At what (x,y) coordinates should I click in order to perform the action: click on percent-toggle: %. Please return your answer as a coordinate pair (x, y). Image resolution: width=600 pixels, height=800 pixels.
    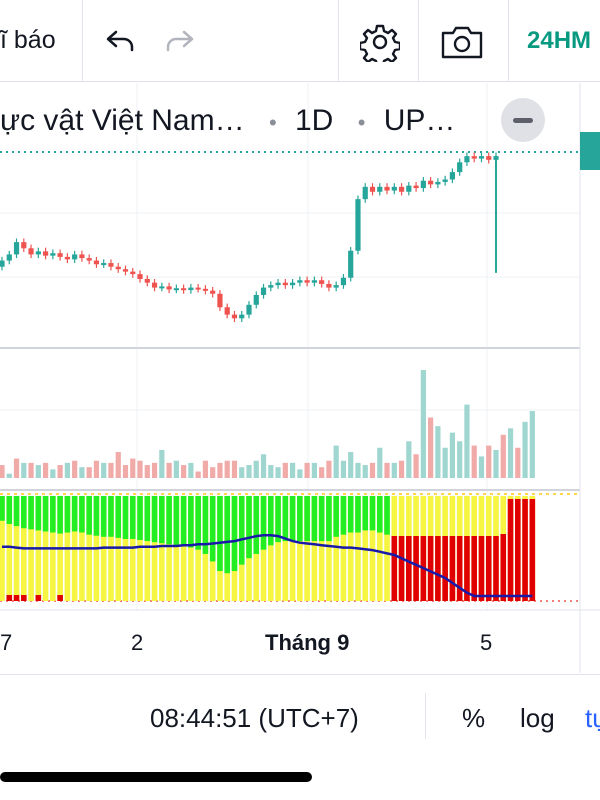
    Looking at the image, I should click on (474, 718).